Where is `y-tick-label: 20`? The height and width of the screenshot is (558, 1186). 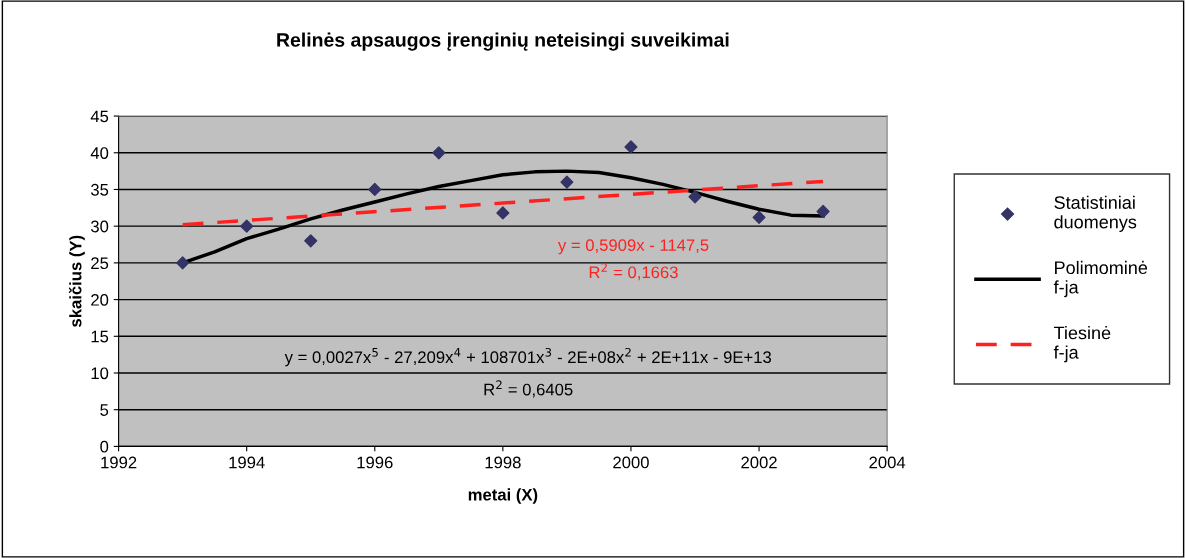
y-tick-label: 20 is located at coordinates (100, 299).